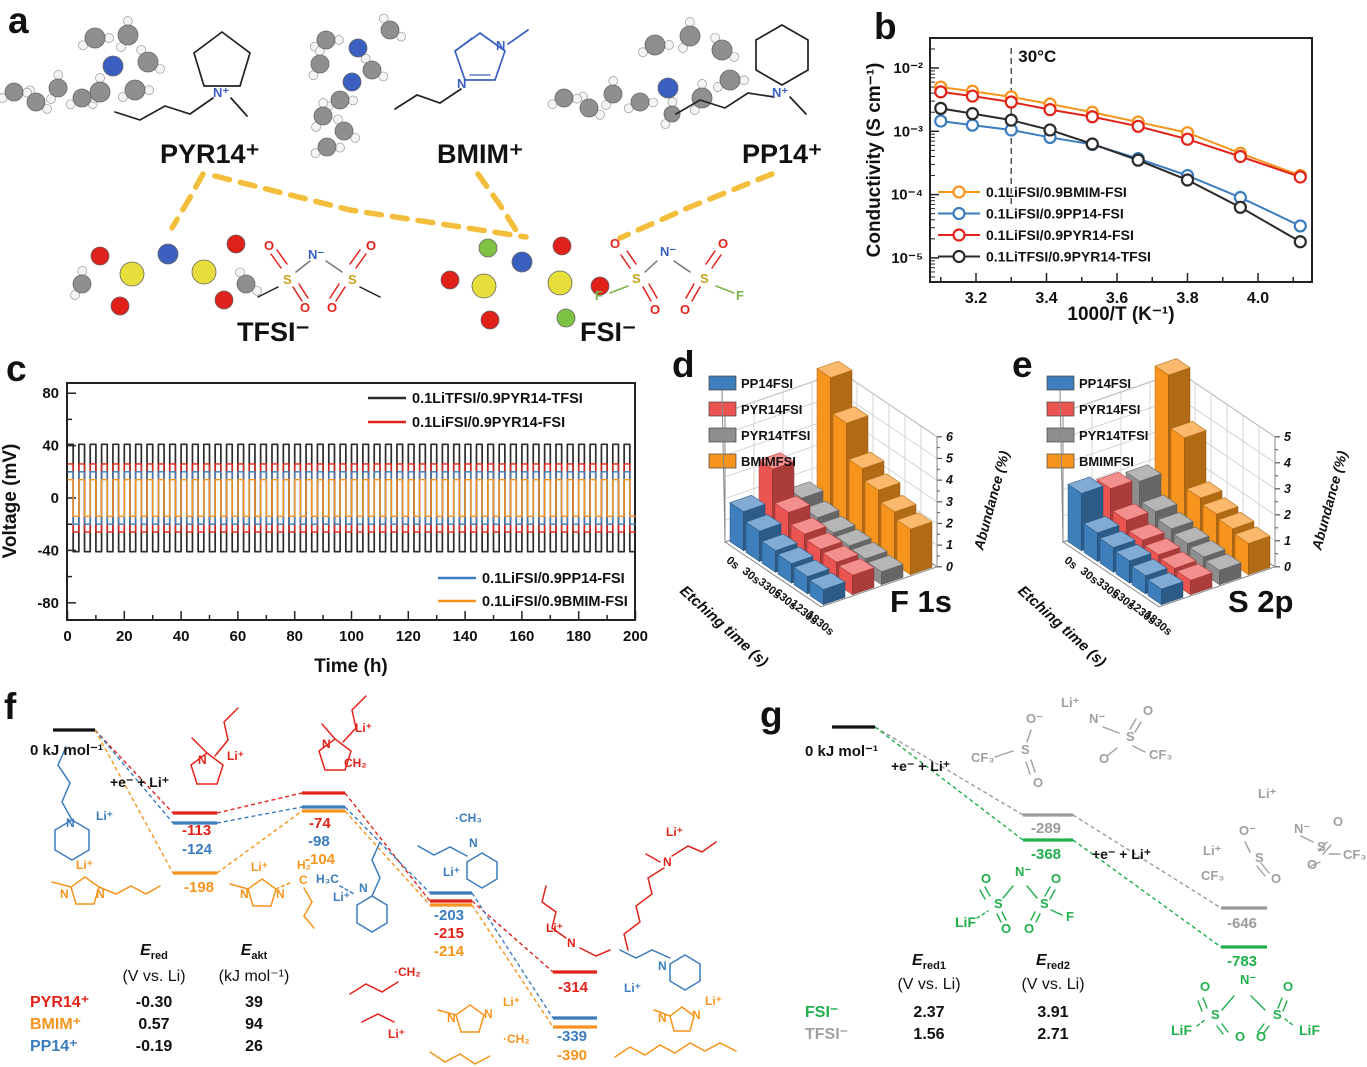 The image size is (1367, 1067). Describe the element at coordinates (965, 922) in the screenshot. I see `svg-text: LiF` at that location.